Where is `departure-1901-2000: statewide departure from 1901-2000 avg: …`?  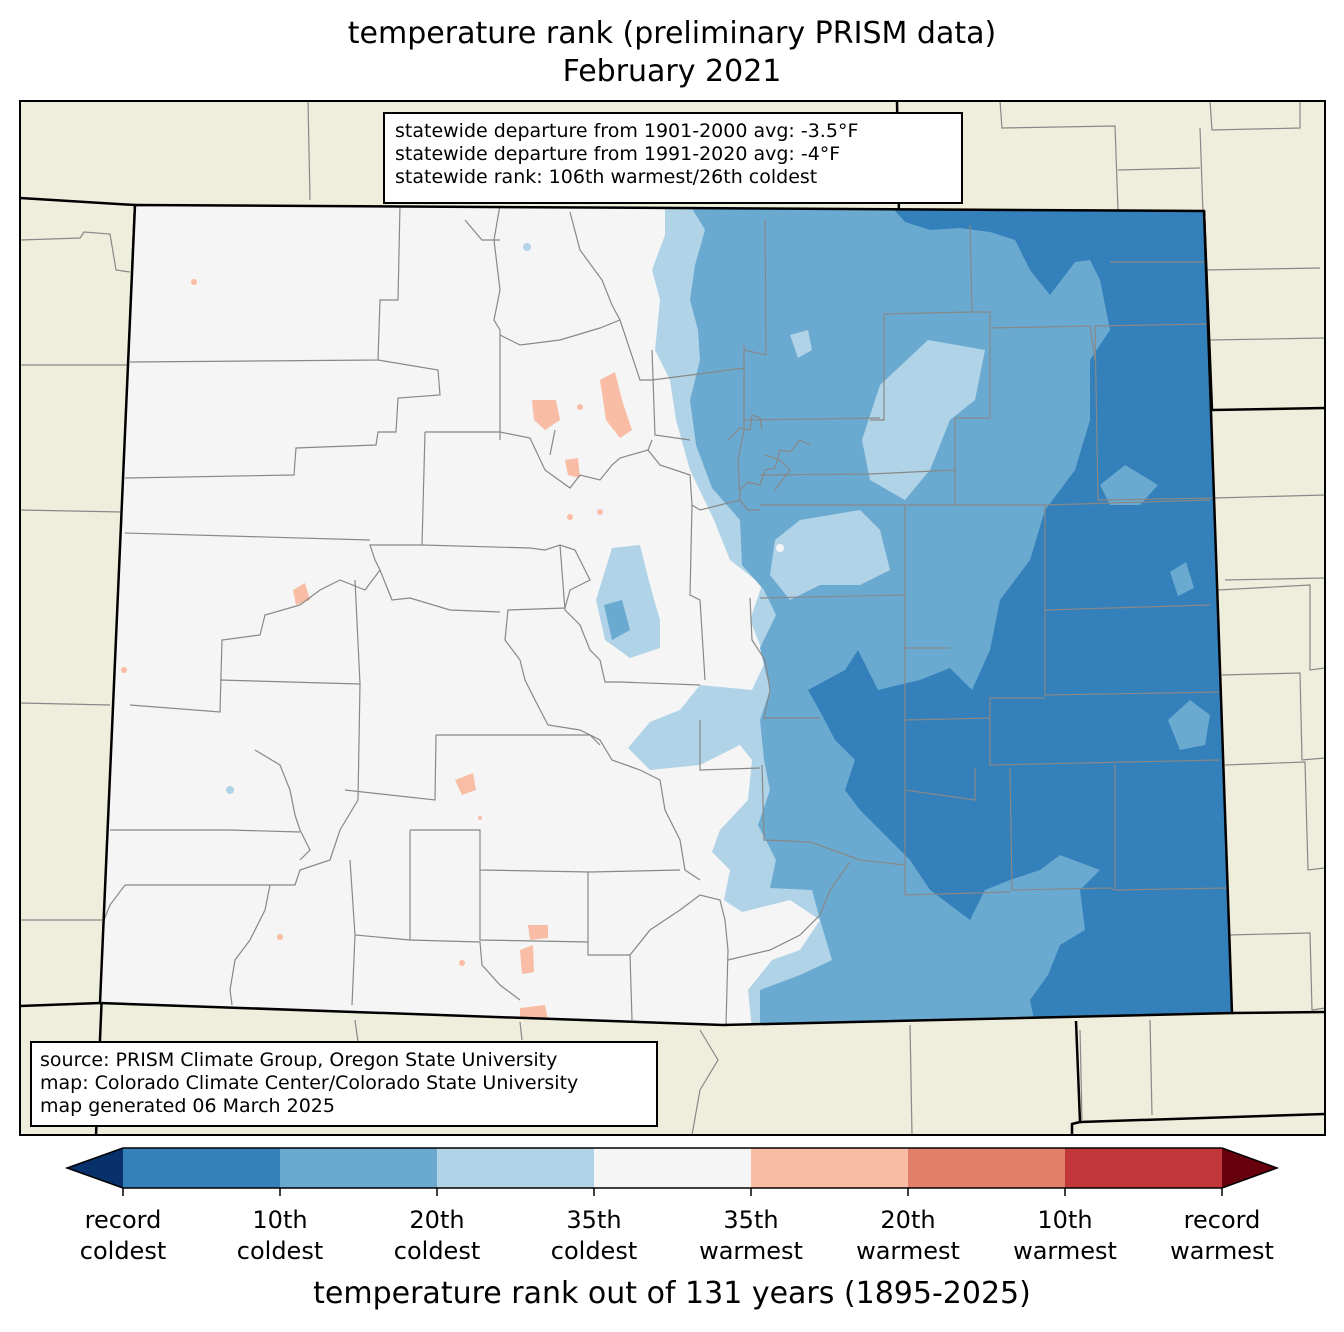
departure-1901-2000: statewide departure from 1901-2000 avg: … is located at coordinates (627, 131).